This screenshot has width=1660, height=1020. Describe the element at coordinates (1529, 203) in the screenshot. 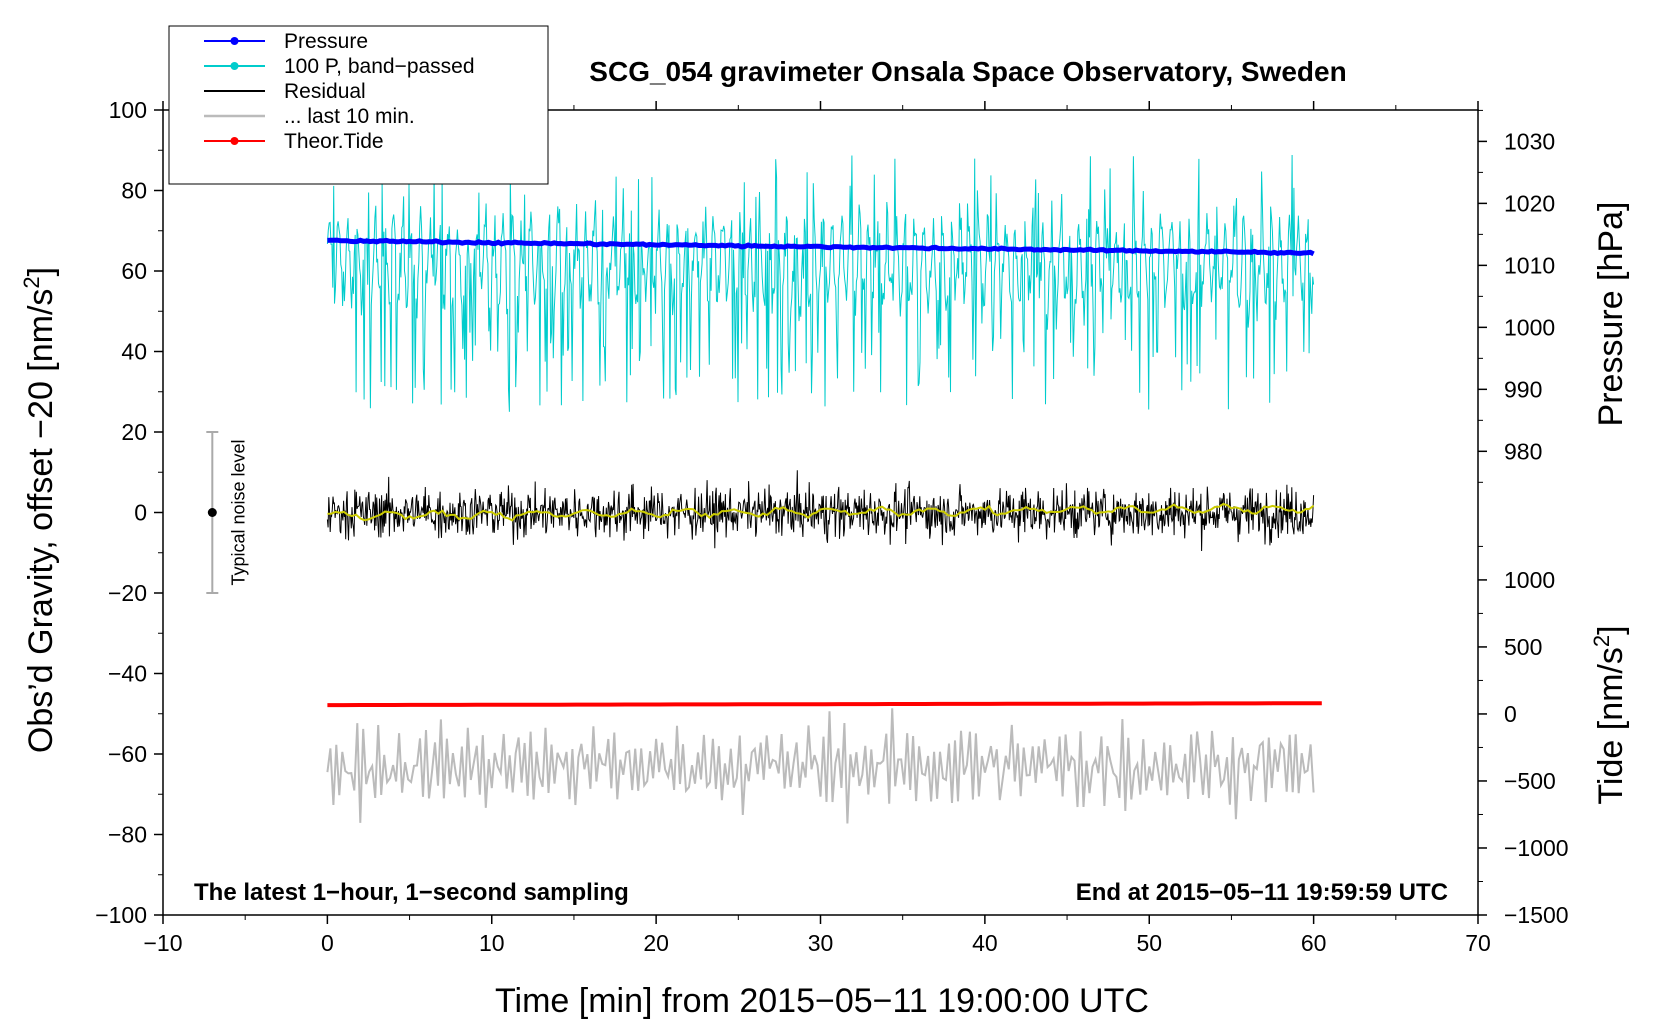

I see `pressure-tick-label: 1020` at that location.